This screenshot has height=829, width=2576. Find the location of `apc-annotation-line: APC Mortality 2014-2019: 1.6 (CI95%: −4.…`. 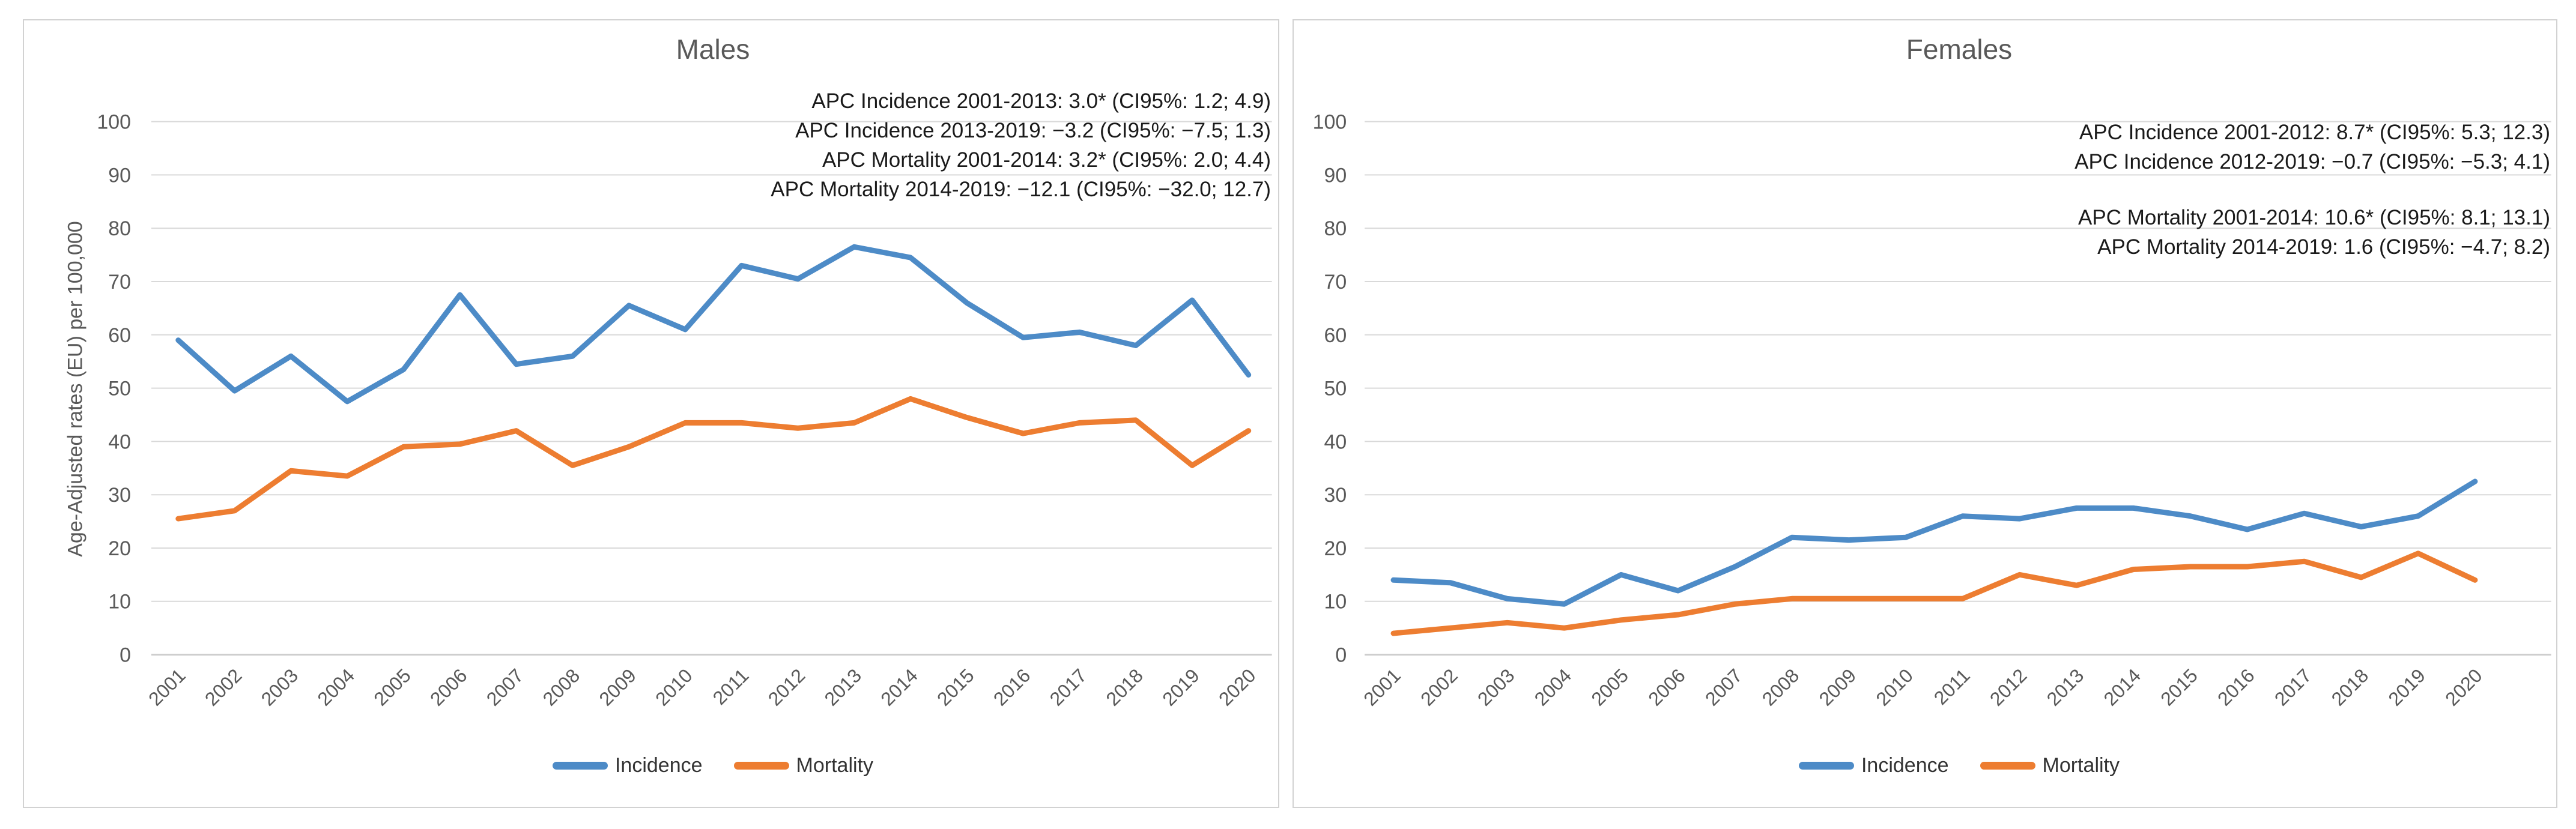

apc-annotation-line: APC Mortality 2014-2019: 1.6 (CI95%: −4.… is located at coordinates (2323, 247).